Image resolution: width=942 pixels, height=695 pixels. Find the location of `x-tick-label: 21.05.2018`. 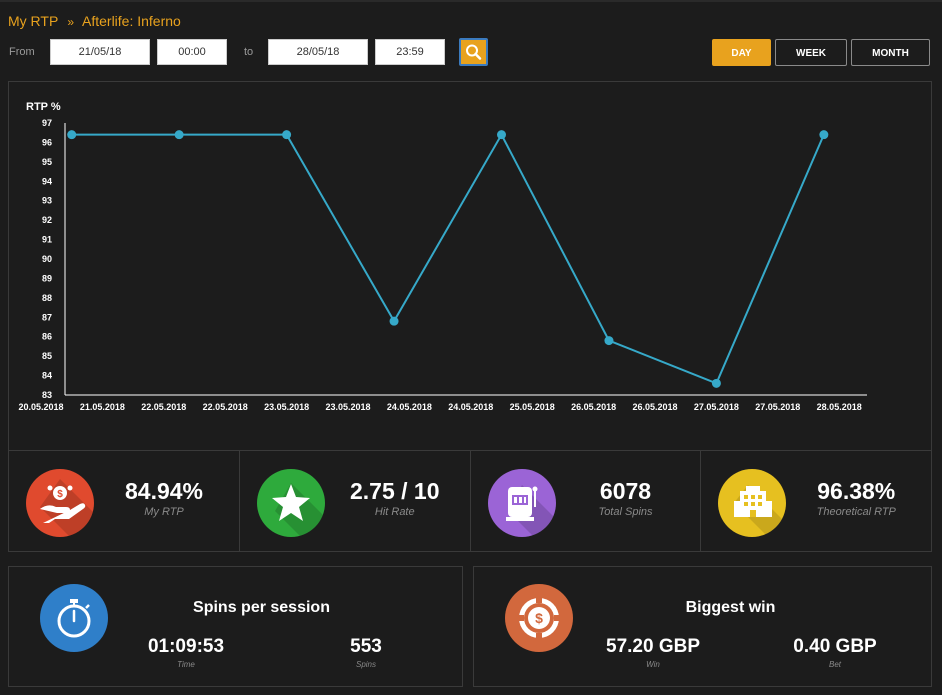

x-tick-label: 21.05.2018 is located at coordinates (102, 407).